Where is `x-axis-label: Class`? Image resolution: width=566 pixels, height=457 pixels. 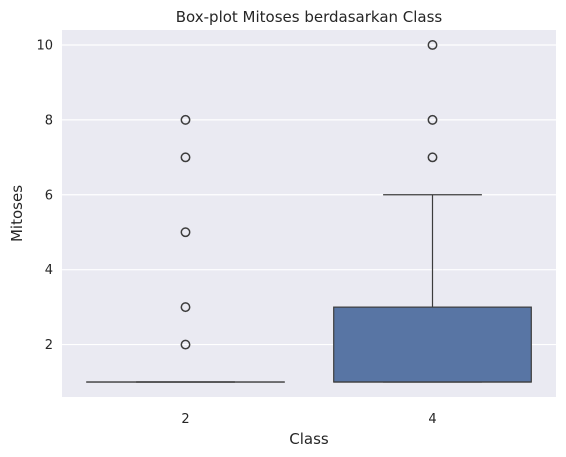
x-axis-label: Class is located at coordinates (309, 439).